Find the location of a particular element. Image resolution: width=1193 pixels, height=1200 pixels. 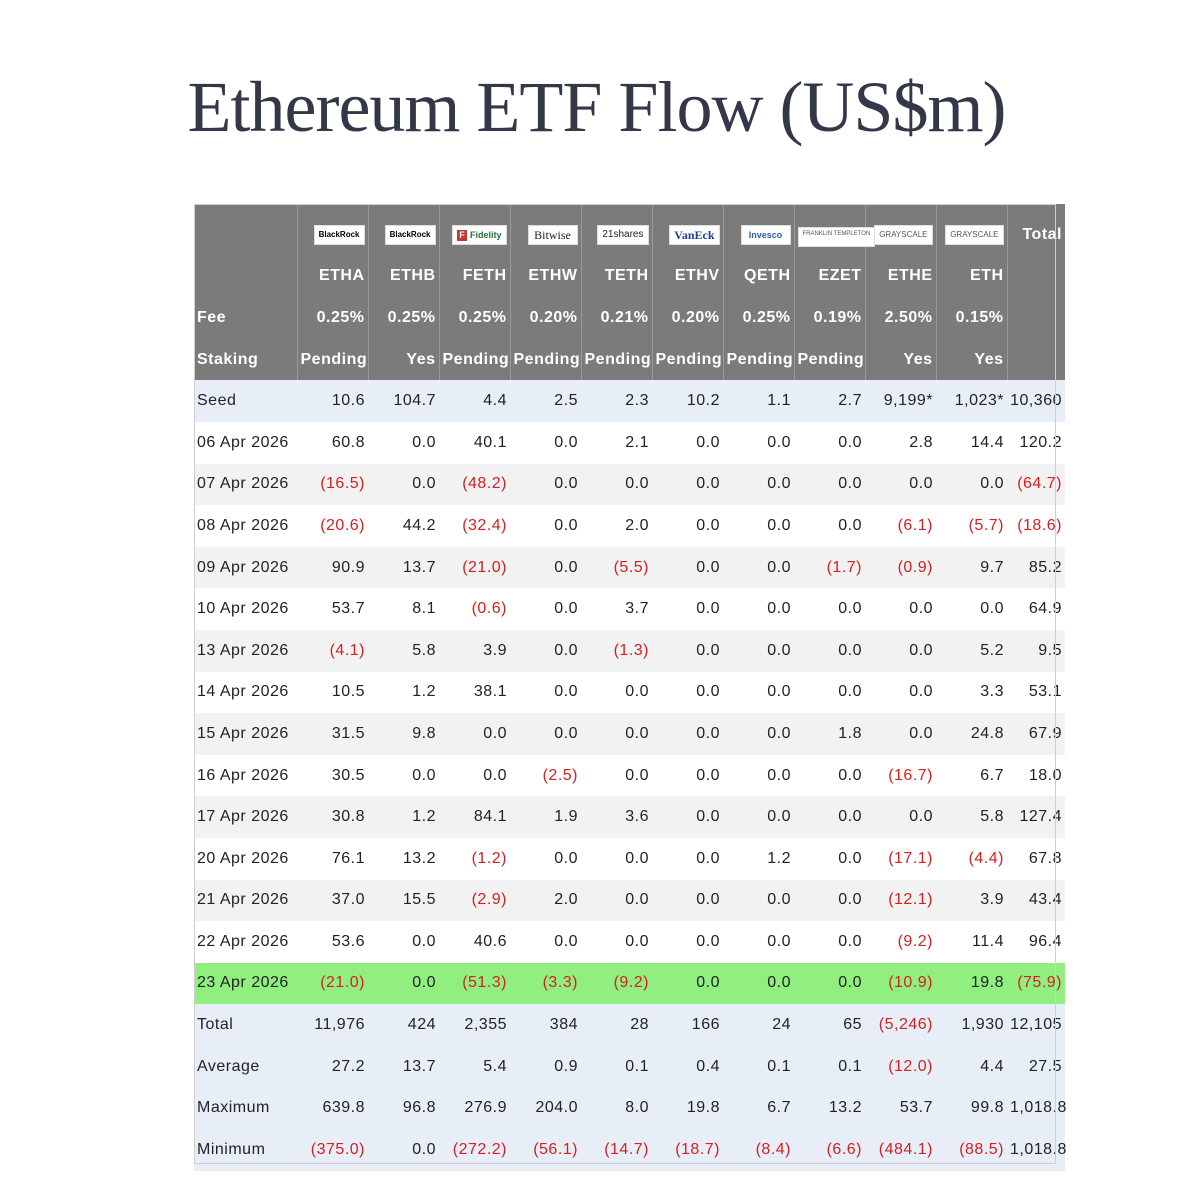

flow-value-cell: 9.7 is located at coordinates (971, 567).